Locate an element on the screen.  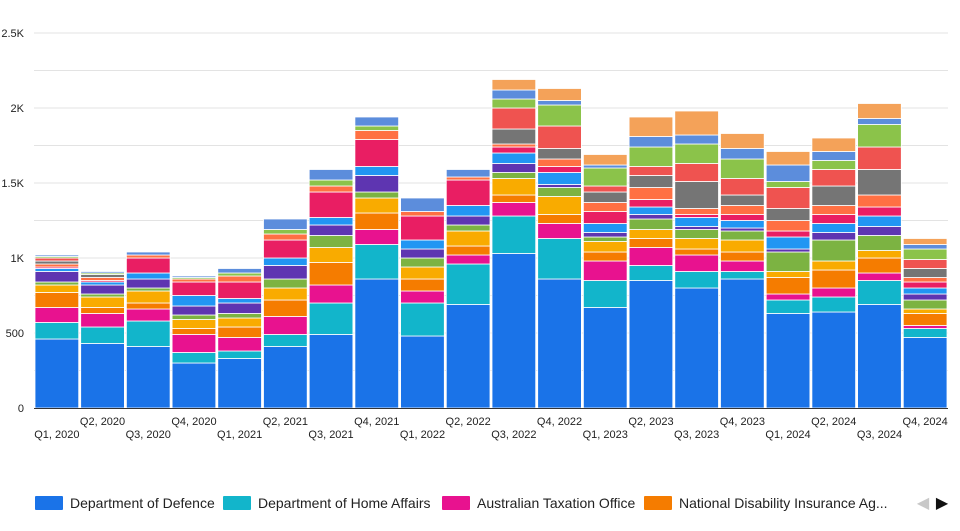
legend-item-ato: Australian Taxation Office is located at coordinates (538, 503).